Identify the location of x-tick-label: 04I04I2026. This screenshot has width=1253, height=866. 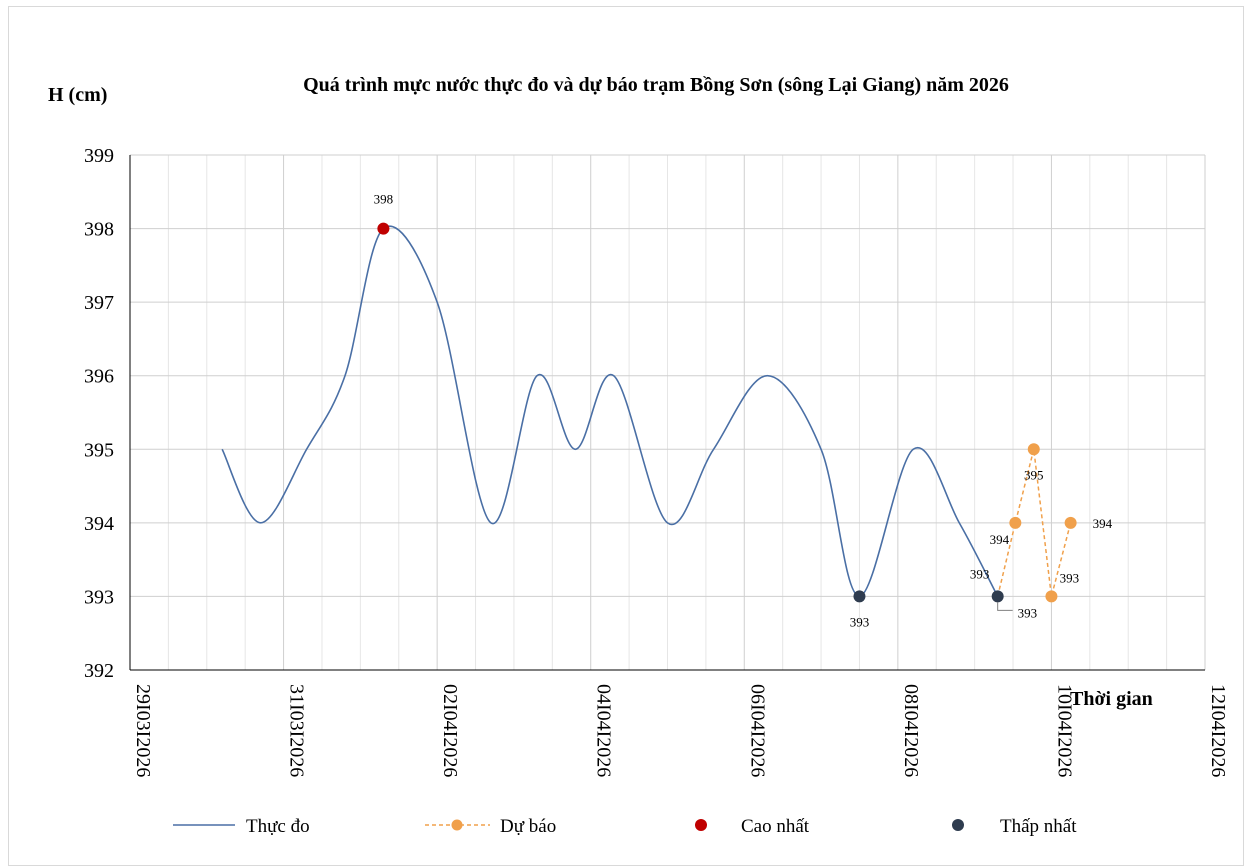
(604, 730).